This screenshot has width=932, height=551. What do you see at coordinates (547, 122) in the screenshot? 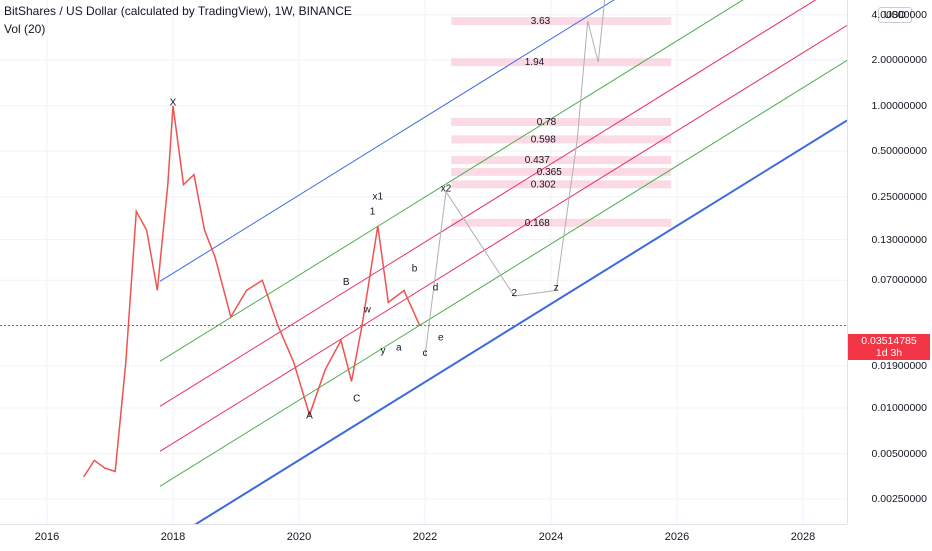
I see `projection-label-5: 0.78` at bounding box center [547, 122].